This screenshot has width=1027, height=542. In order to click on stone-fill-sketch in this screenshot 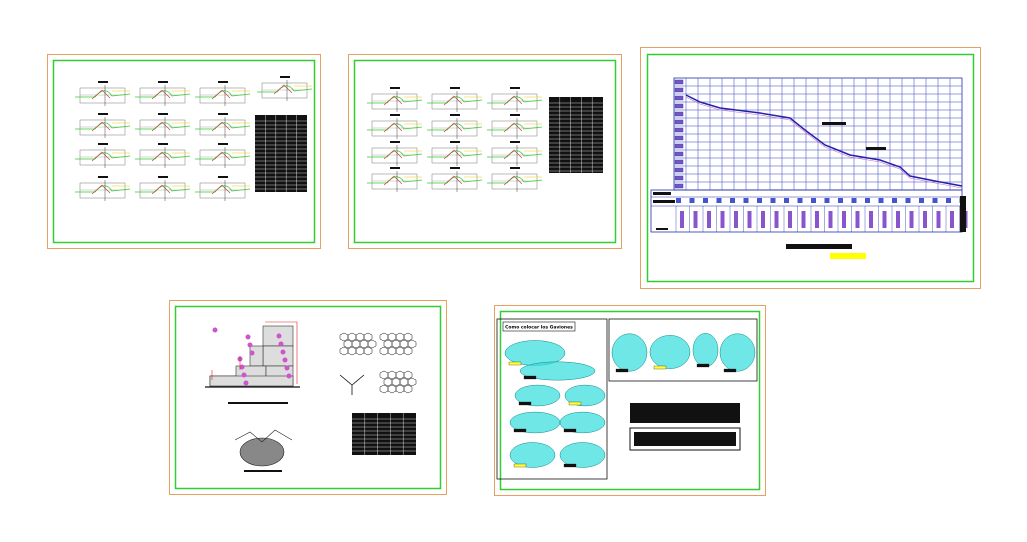, I will do `click(262, 452)`.